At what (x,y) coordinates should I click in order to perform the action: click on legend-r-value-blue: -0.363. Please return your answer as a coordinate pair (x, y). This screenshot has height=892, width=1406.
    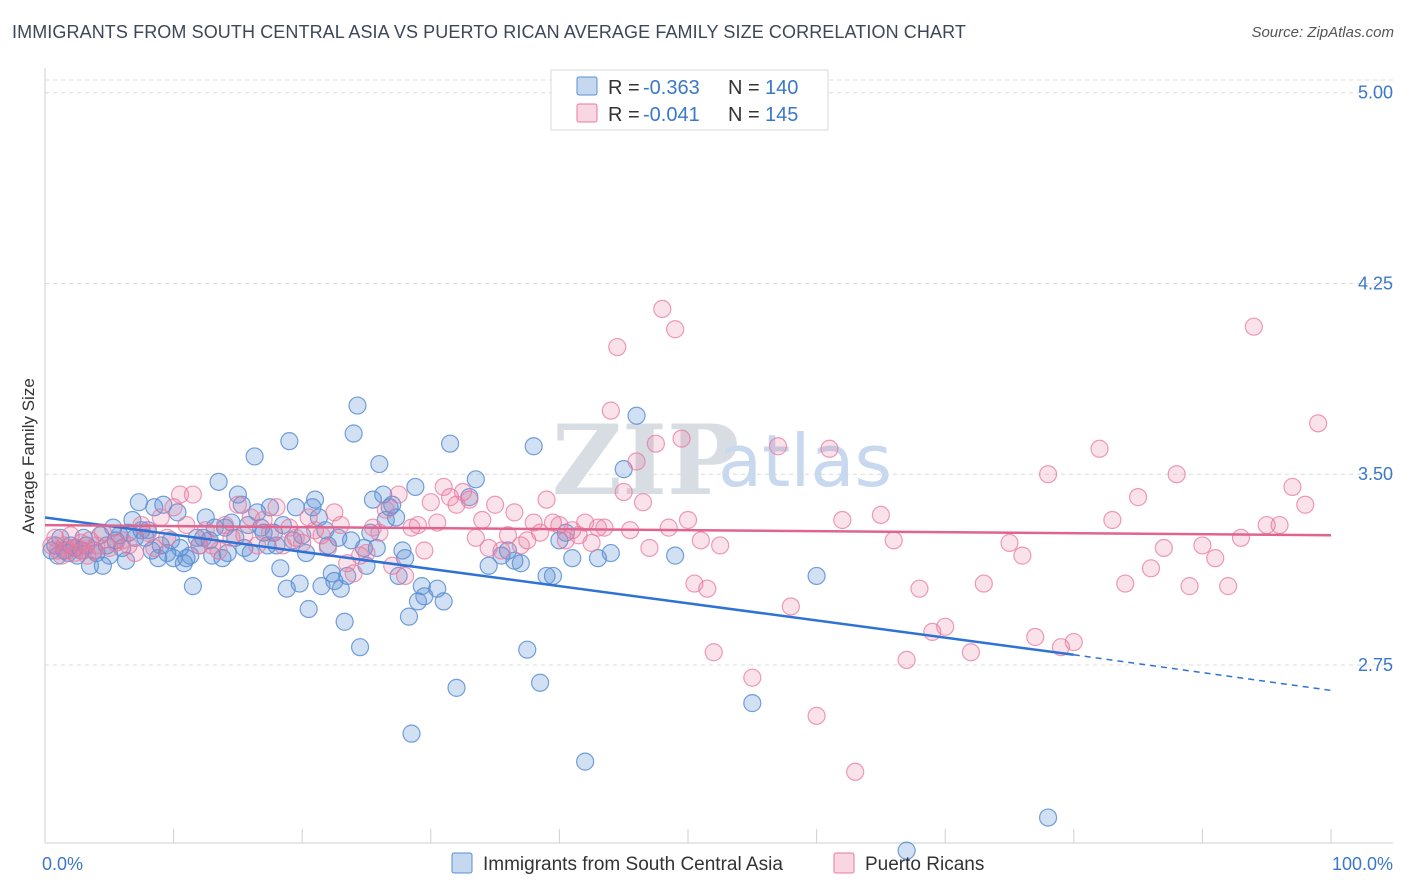
    Looking at the image, I should click on (671, 88).